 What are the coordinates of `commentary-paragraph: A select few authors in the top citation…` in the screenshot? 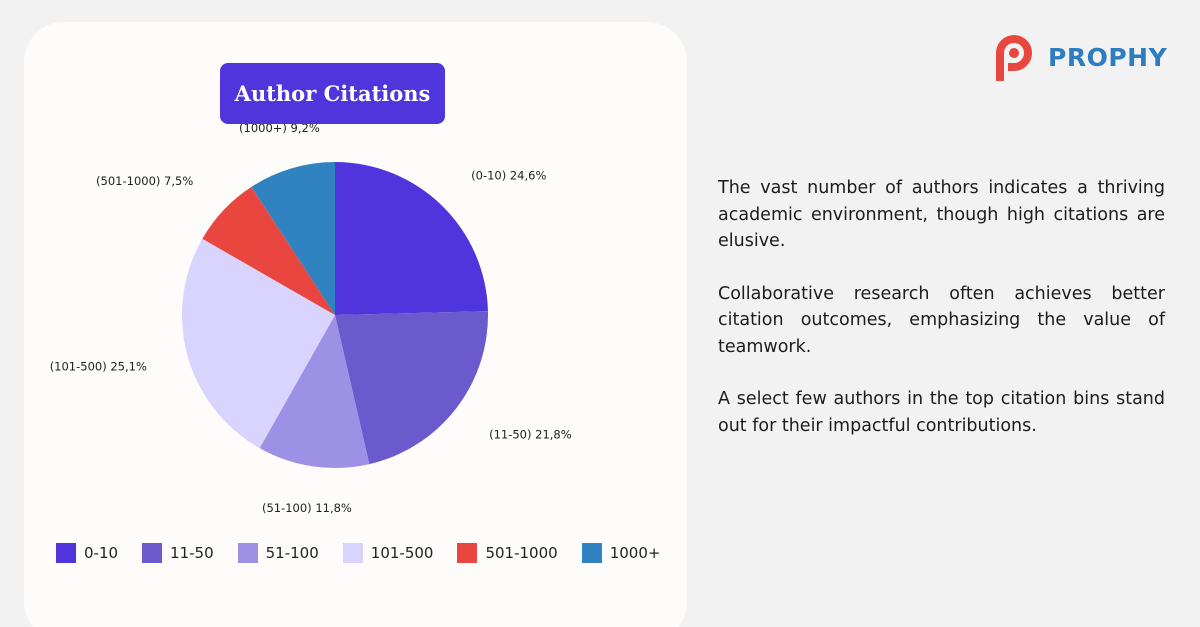 It's located at (941, 412).